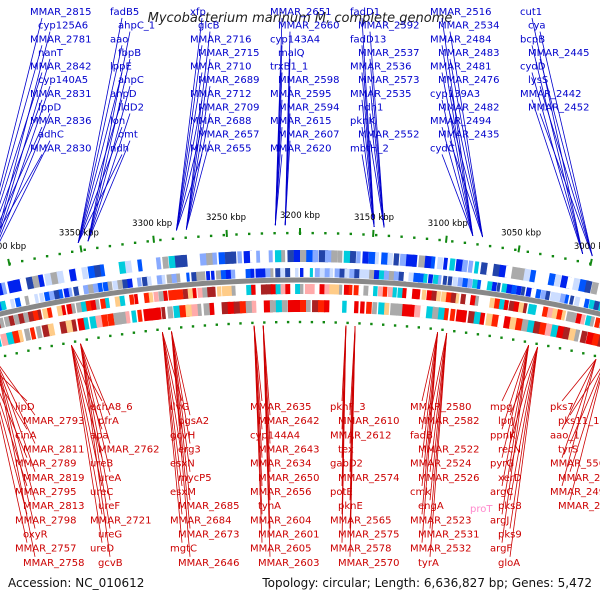  What do you see at coordinates (441, 549) in the screenshot?
I see `gene-label: MMAR_2532` at bounding box center [441, 549].